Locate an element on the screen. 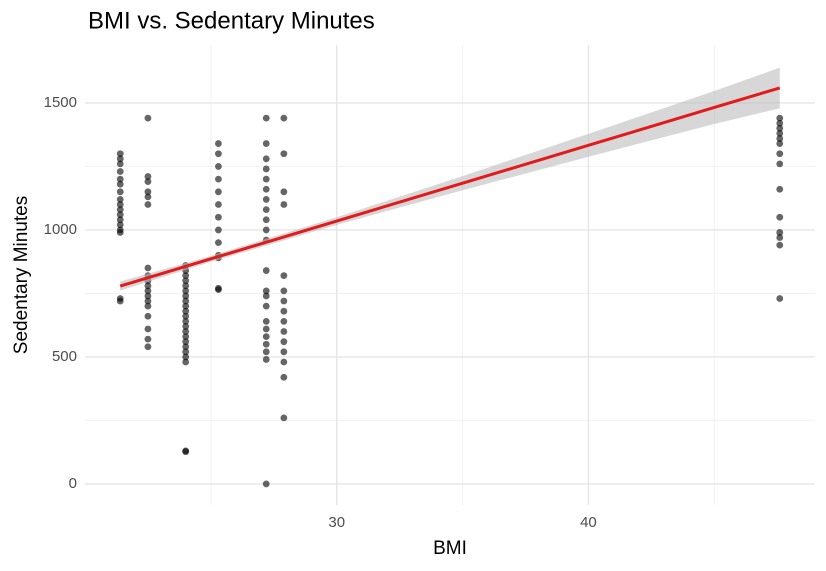  y-axis-title: Sedentary Minutes is located at coordinates (21, 275).